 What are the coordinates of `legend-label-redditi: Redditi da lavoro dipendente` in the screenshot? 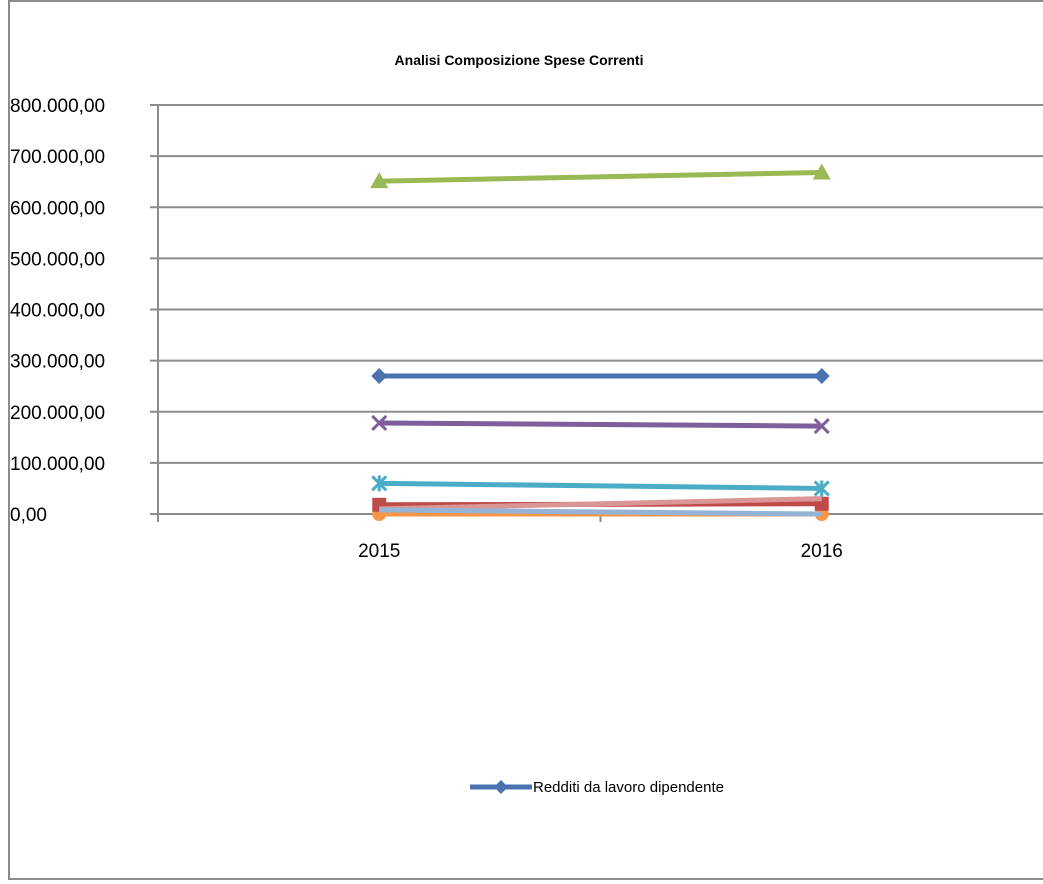 It's located at (628, 787).